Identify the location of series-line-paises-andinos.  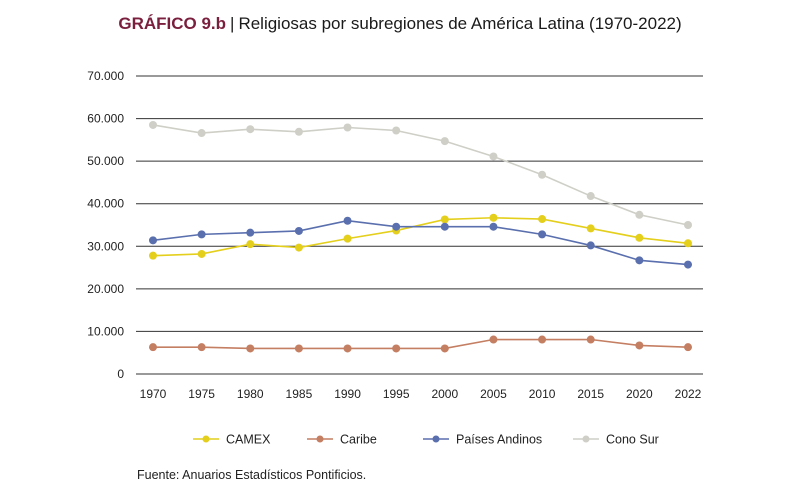
(420, 242).